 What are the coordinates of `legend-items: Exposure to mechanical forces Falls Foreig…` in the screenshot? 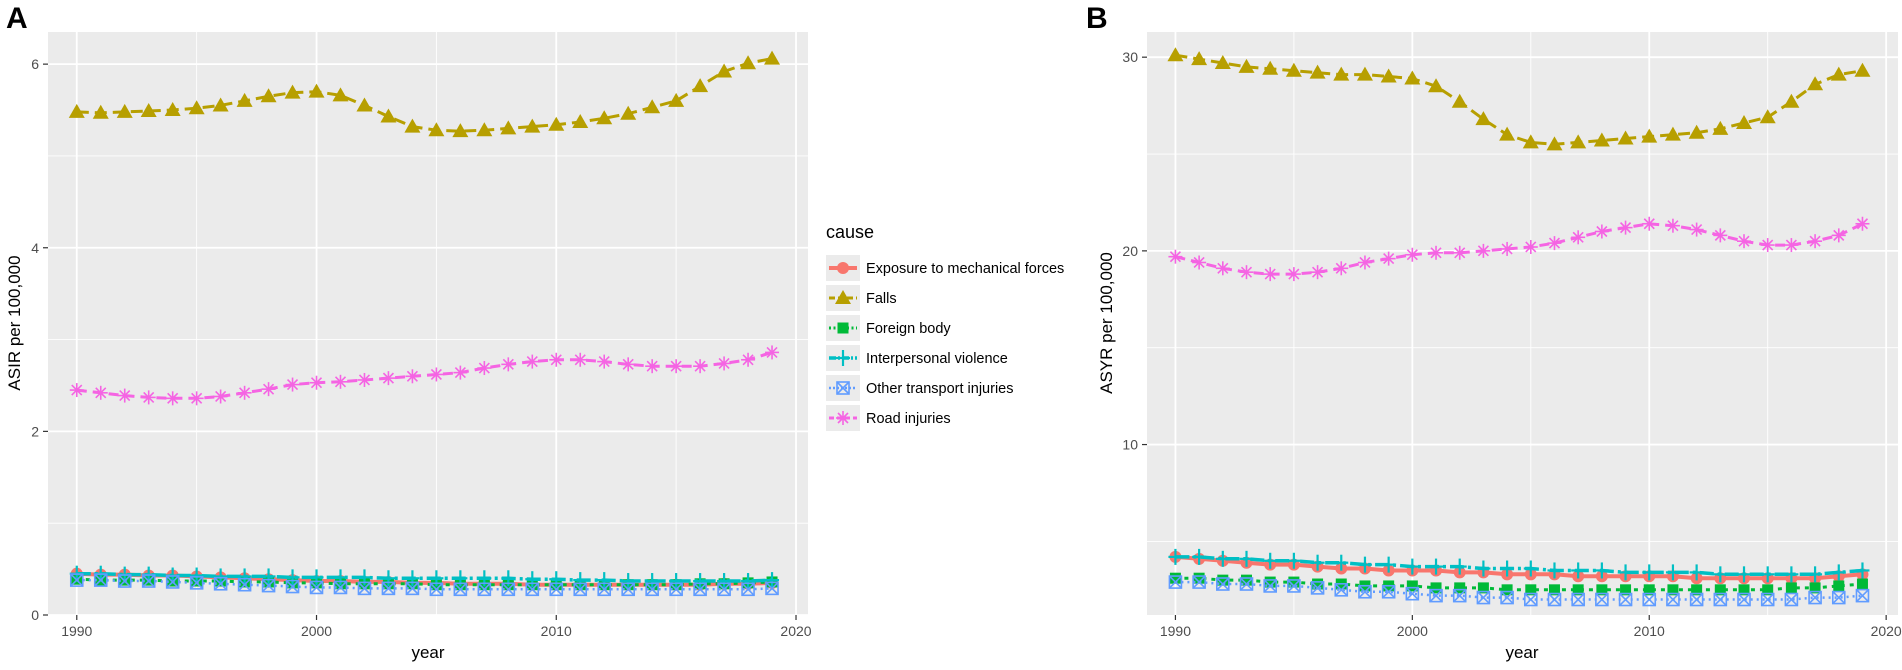 It's located at (945, 343).